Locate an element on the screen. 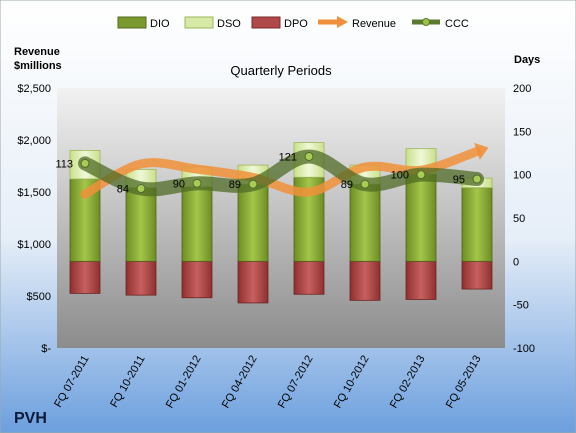 The width and height of the screenshot is (576, 433). left-axis-label-line2: $millions is located at coordinates (38, 66).